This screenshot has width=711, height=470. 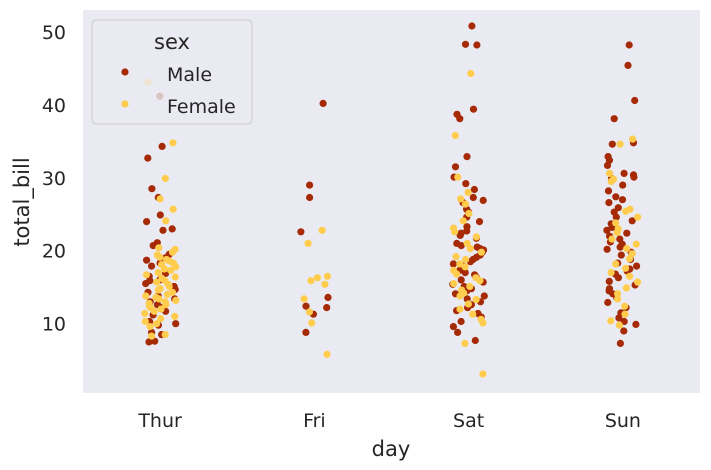 What do you see at coordinates (391, 449) in the screenshot?
I see `x-axis-label: day` at bounding box center [391, 449].